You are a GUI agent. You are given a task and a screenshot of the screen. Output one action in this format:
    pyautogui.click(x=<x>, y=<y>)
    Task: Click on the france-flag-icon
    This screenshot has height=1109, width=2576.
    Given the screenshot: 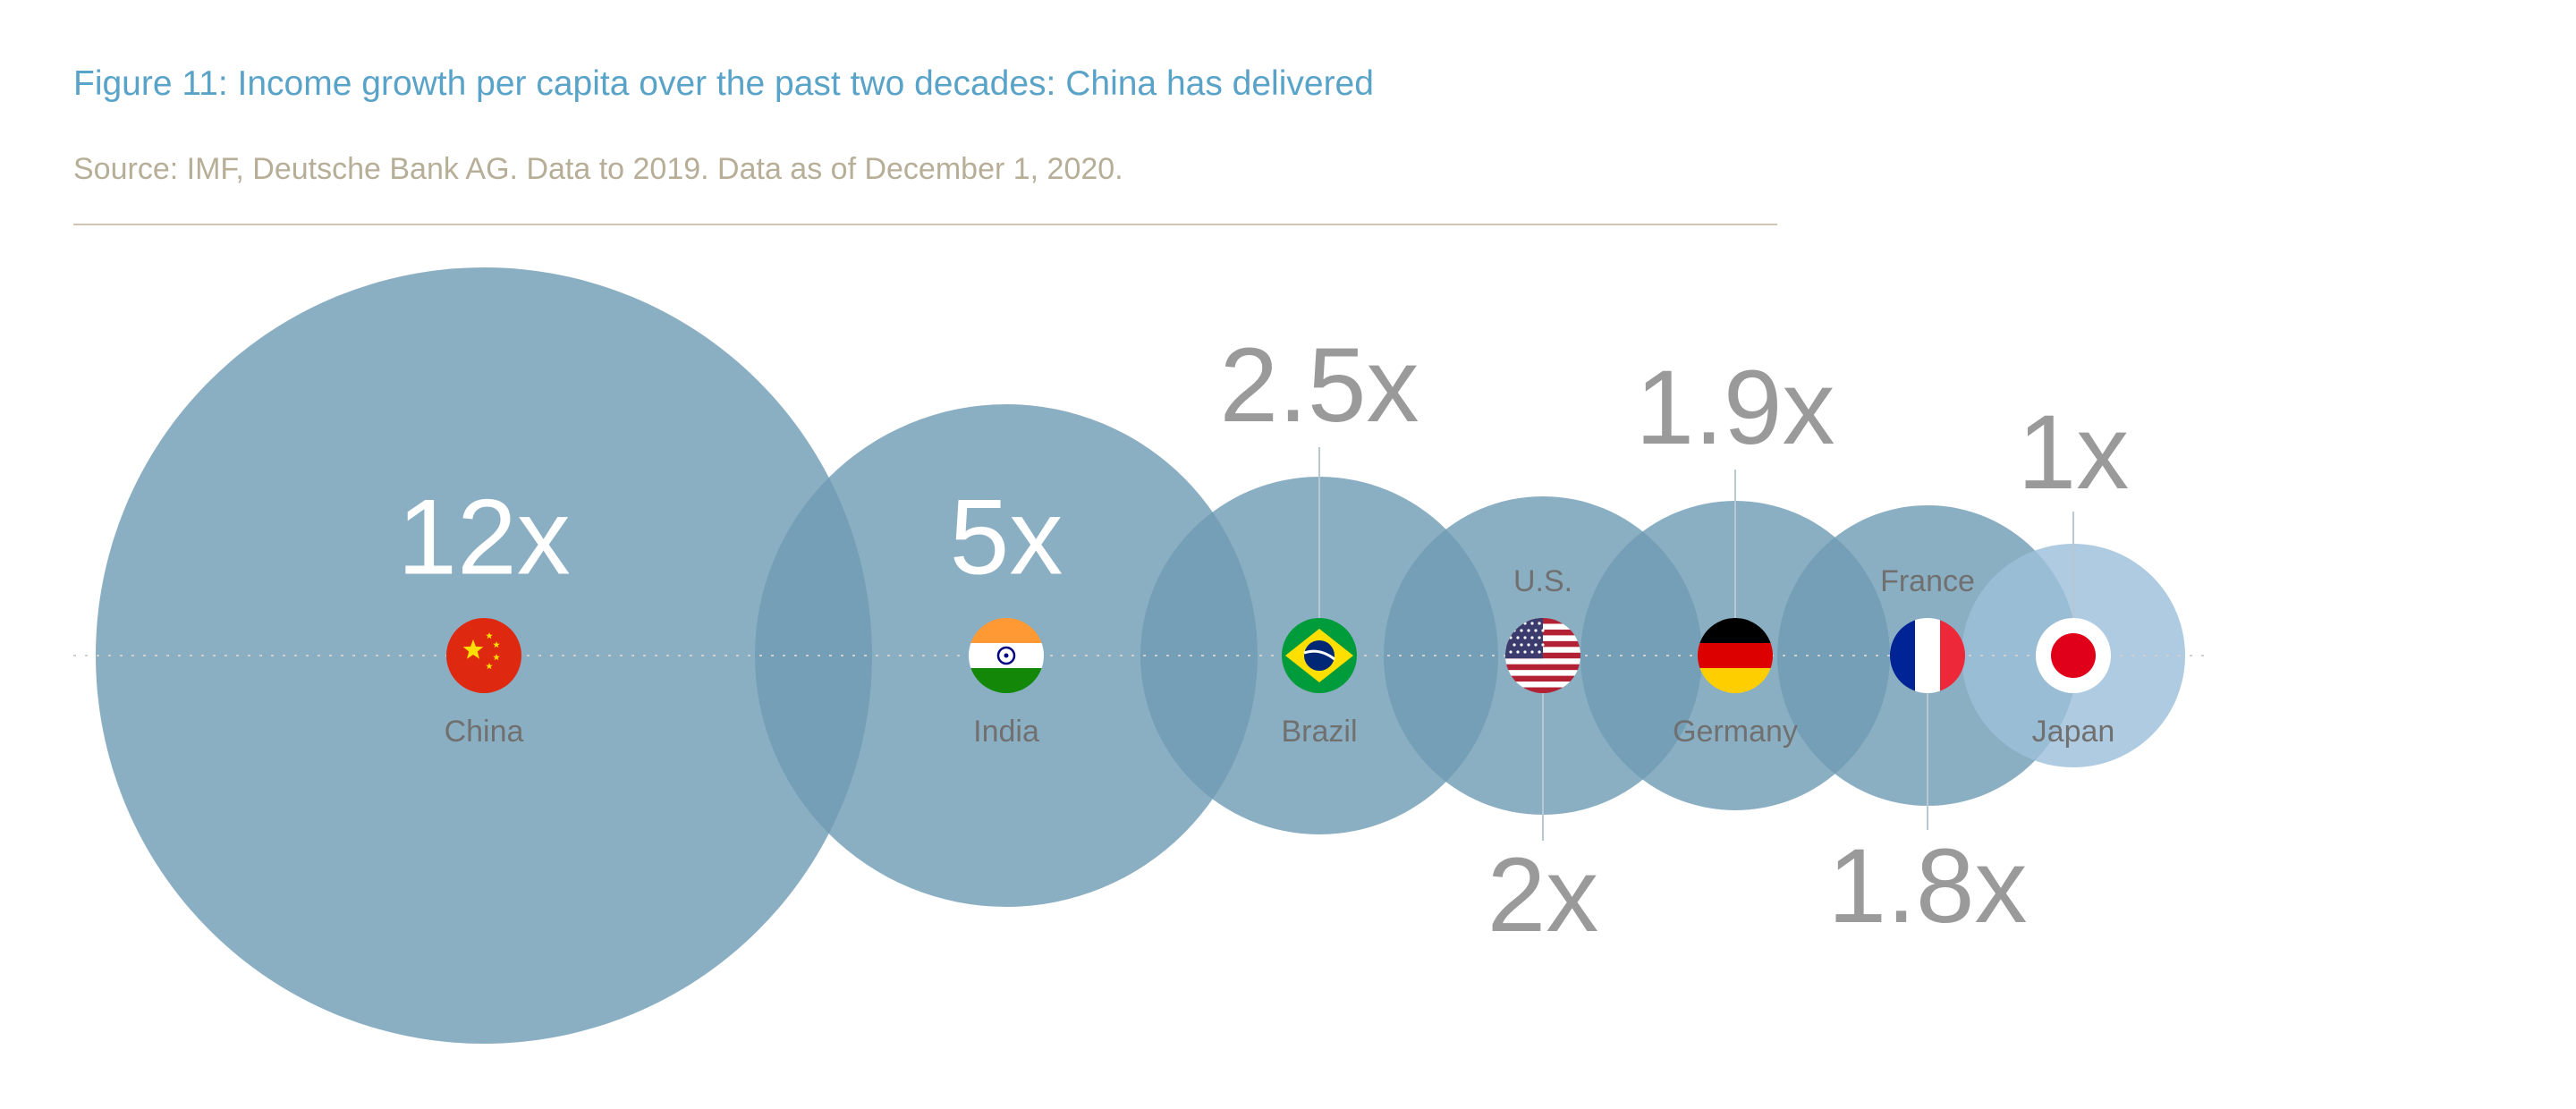 What is the action you would take?
    pyautogui.click(x=1927, y=656)
    